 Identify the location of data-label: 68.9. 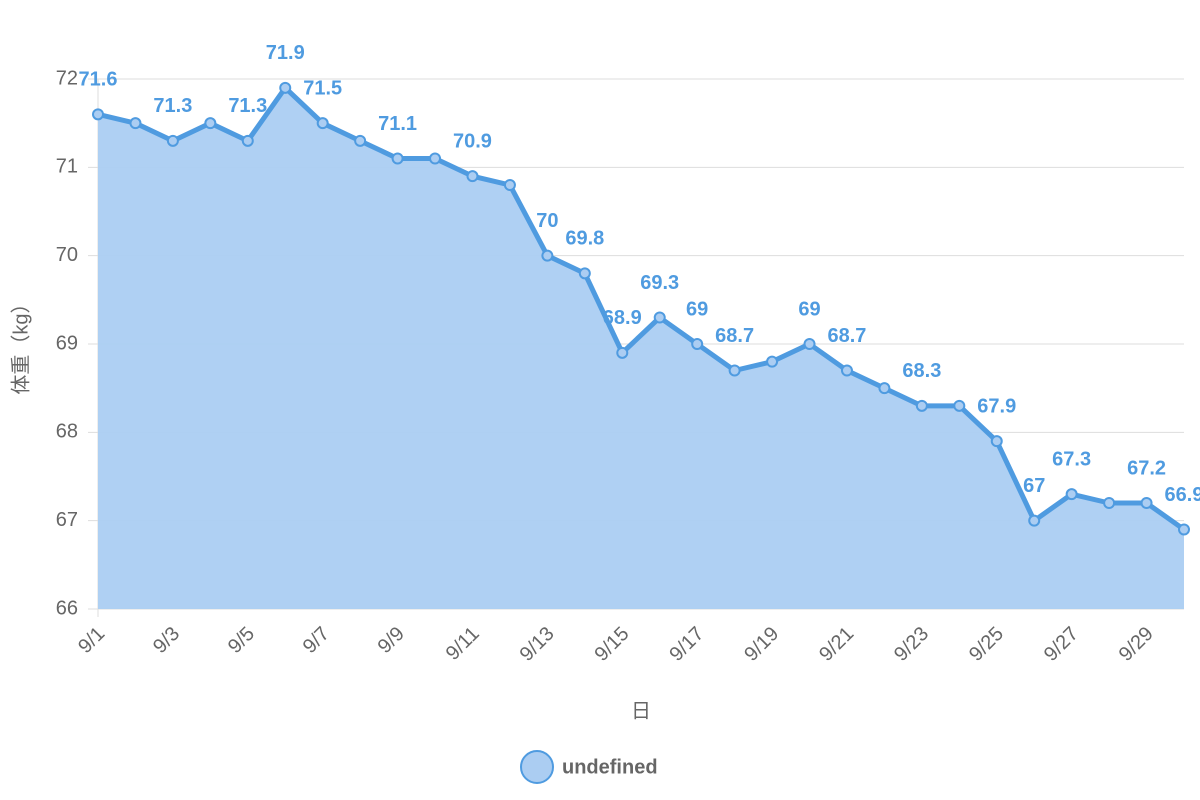
(622, 318).